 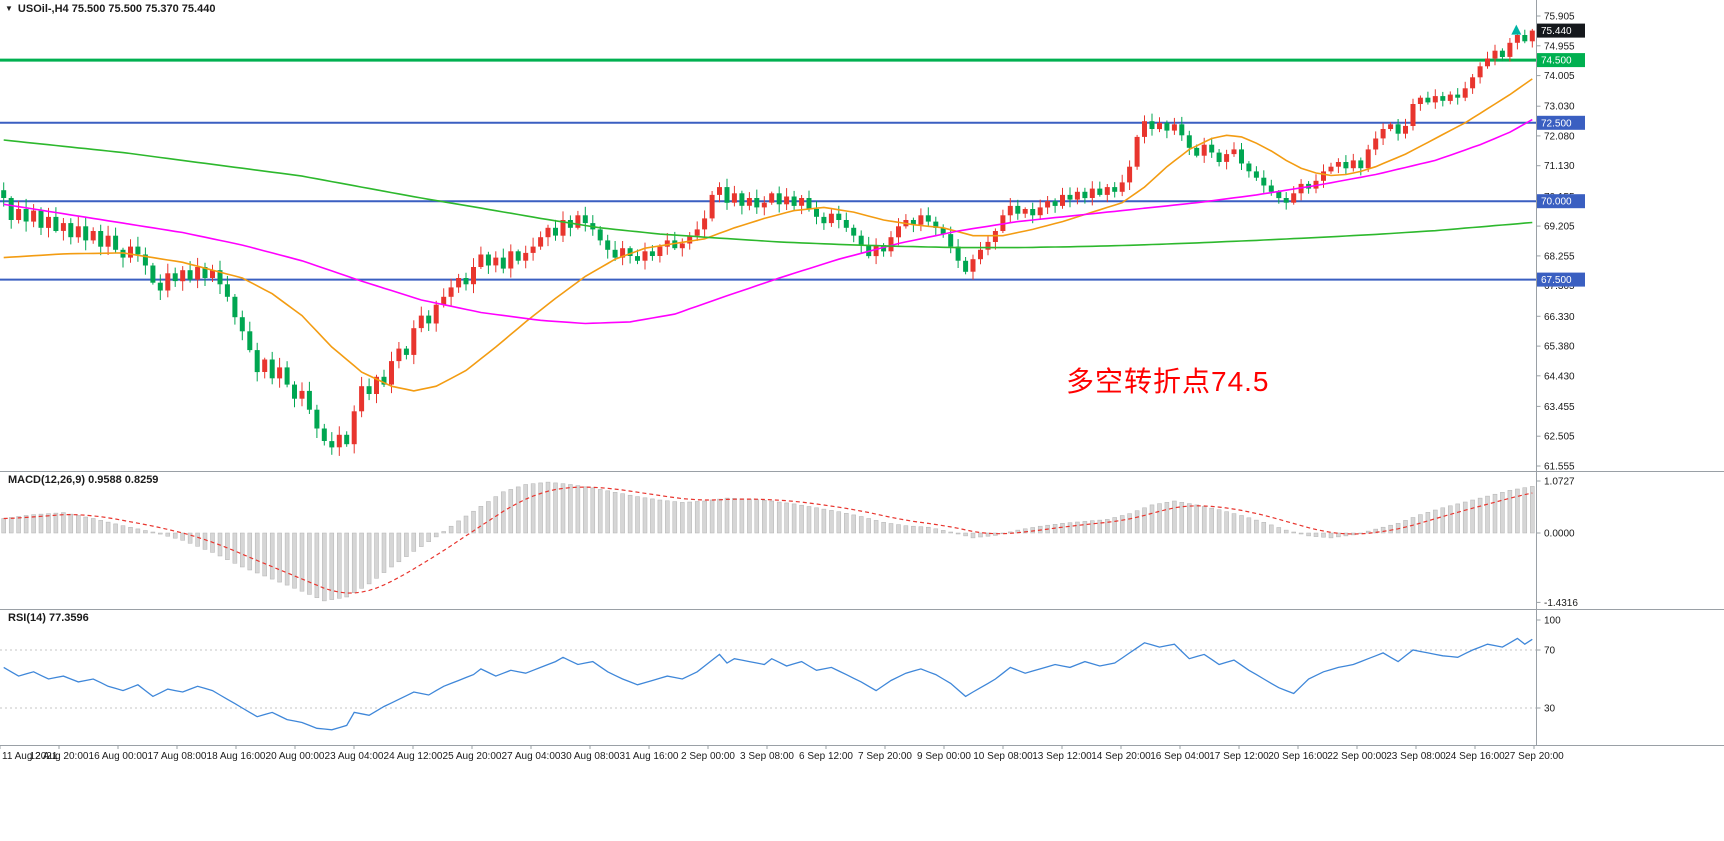 I want to click on rsi-indicator-label: RSI(14) 77.3596, so click(x=48, y=618).